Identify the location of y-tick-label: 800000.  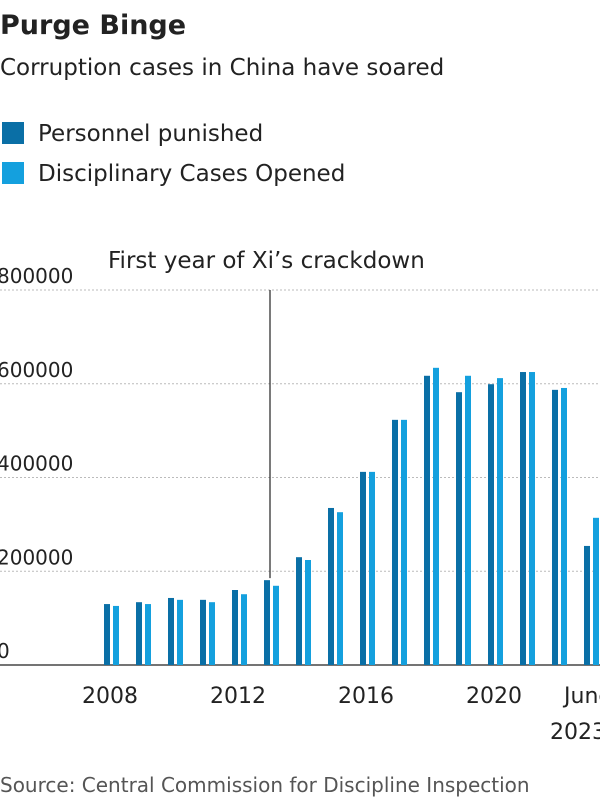
(36, 276).